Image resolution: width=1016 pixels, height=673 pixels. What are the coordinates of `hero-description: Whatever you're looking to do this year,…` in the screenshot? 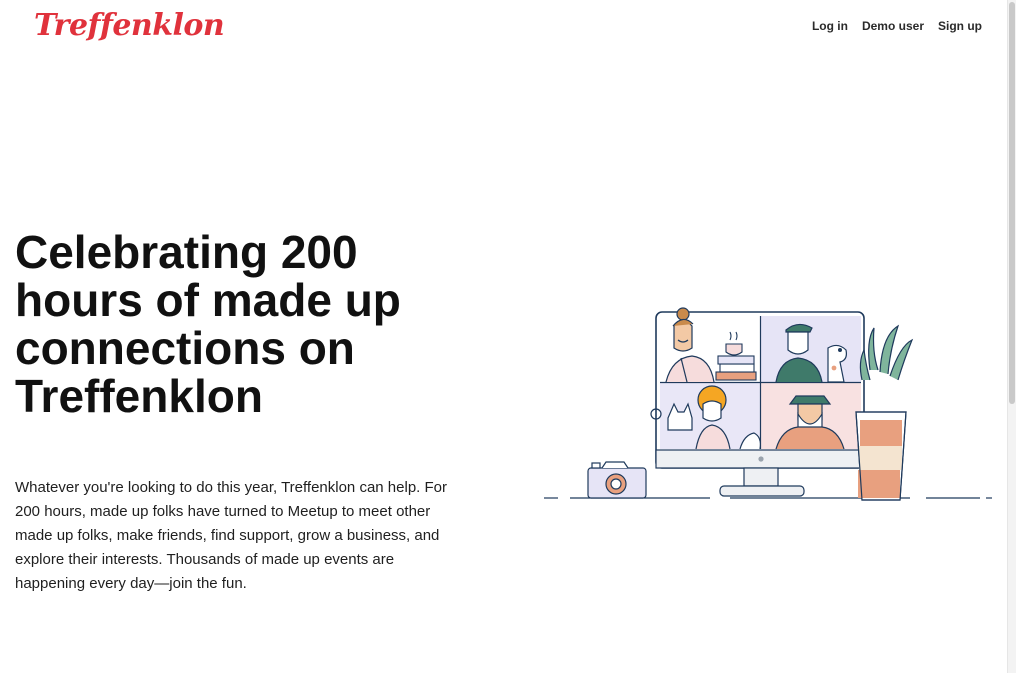 It's located at (231, 535).